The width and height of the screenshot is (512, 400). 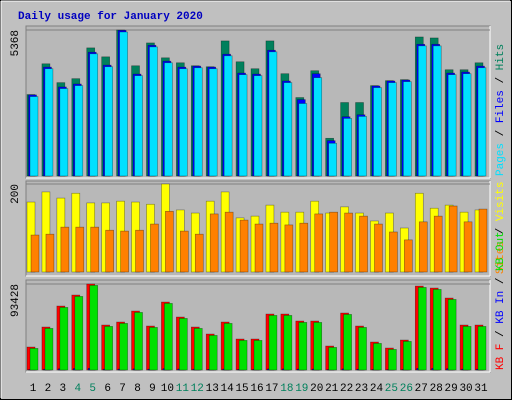 I want to click on x-tick-label: 19, so click(x=301, y=389).